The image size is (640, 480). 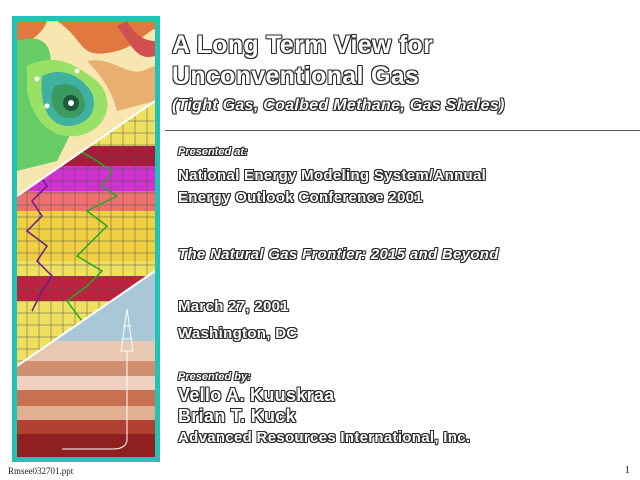 I want to click on conference-line-1: National Energy Modeling System/Annual, so click(x=332, y=175).